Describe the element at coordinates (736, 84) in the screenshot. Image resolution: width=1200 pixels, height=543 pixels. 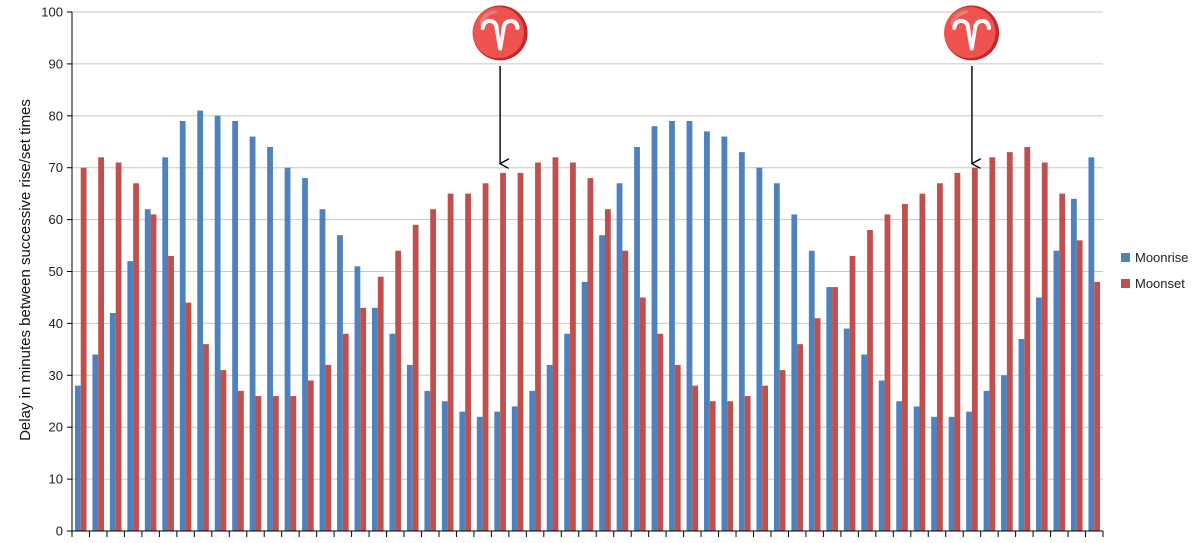
I see `annotations: ♈ ♈` at that location.